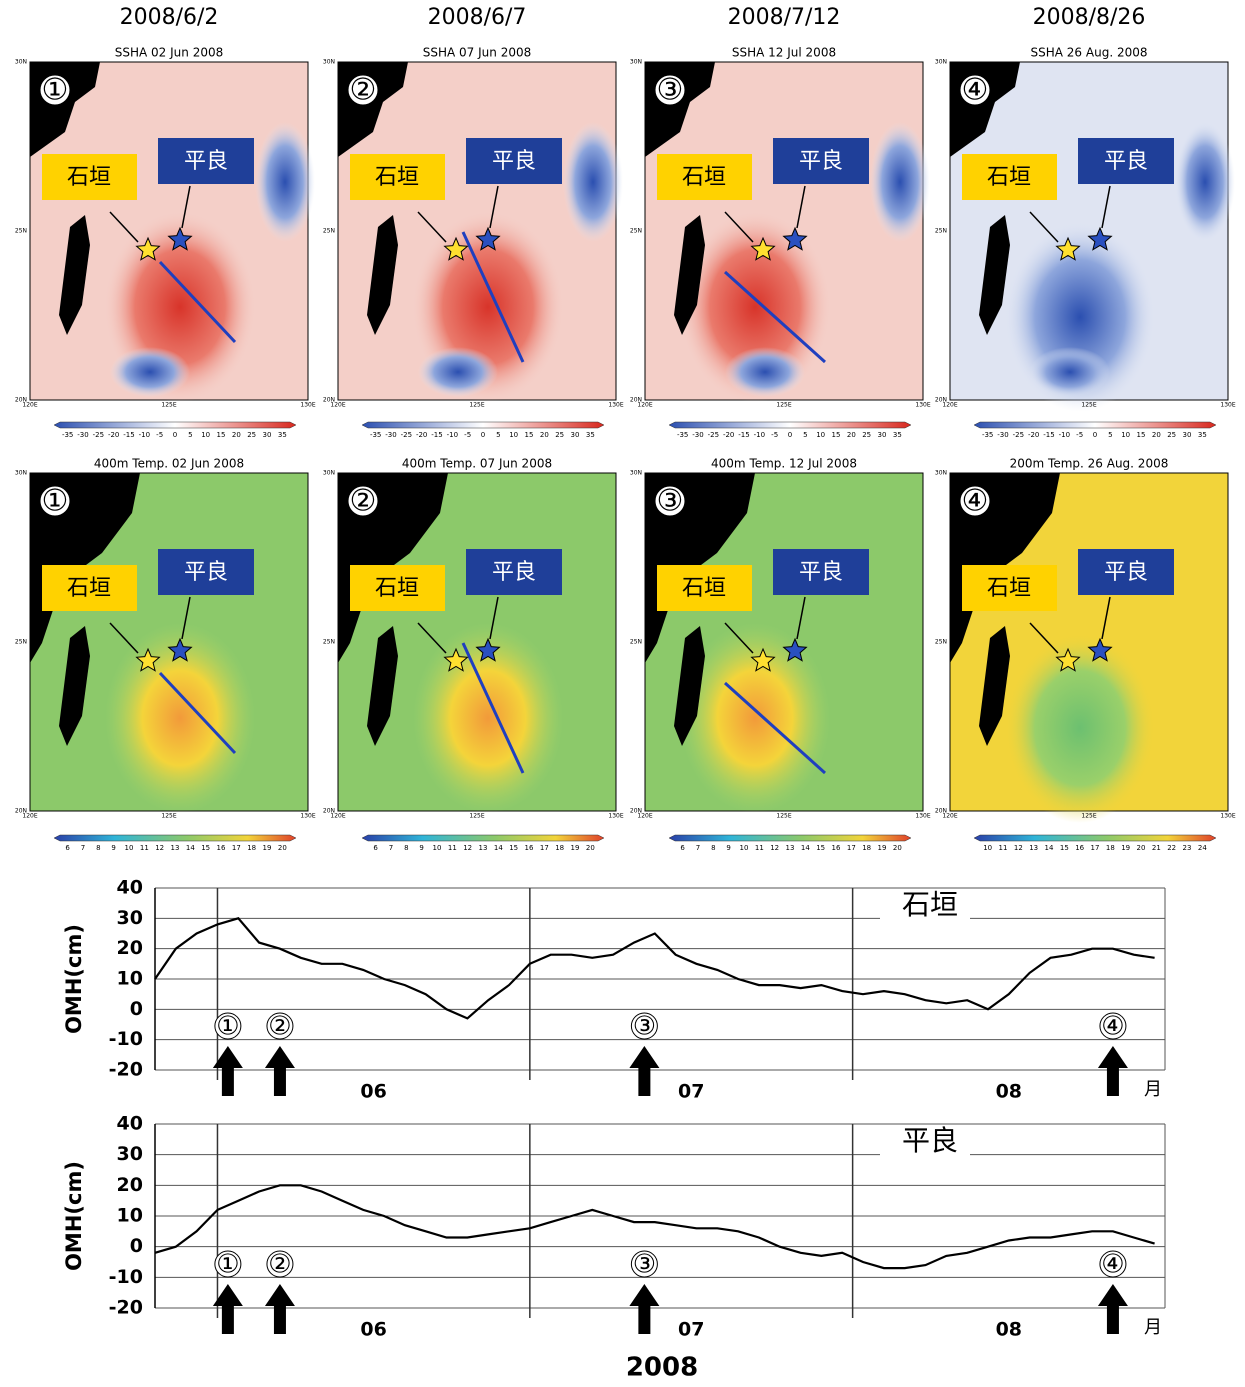  What do you see at coordinates (670, 90) in the screenshot?
I see `panel-number: ③` at bounding box center [670, 90].